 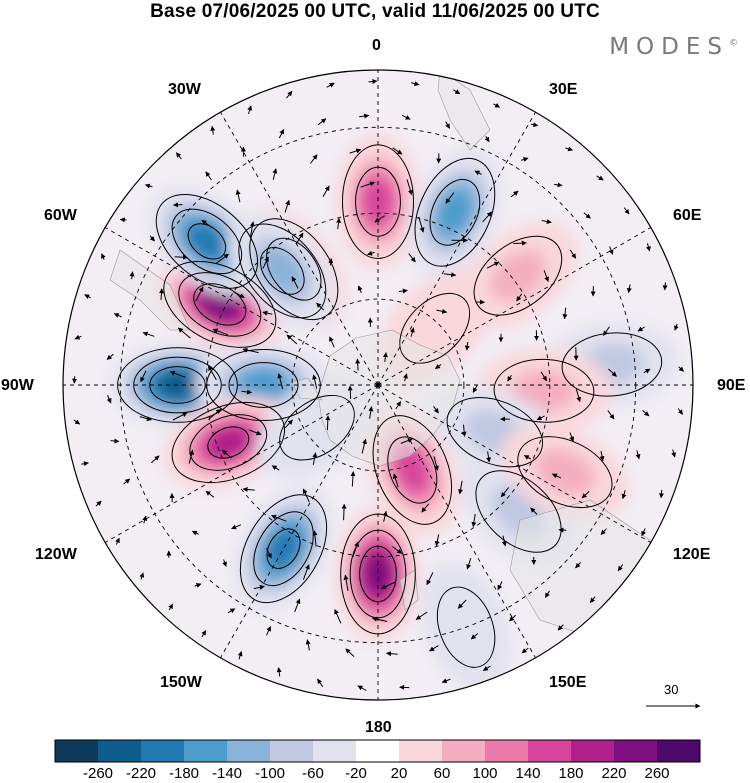 What do you see at coordinates (377, 751) in the screenshot?
I see `colorbar` at bounding box center [377, 751].